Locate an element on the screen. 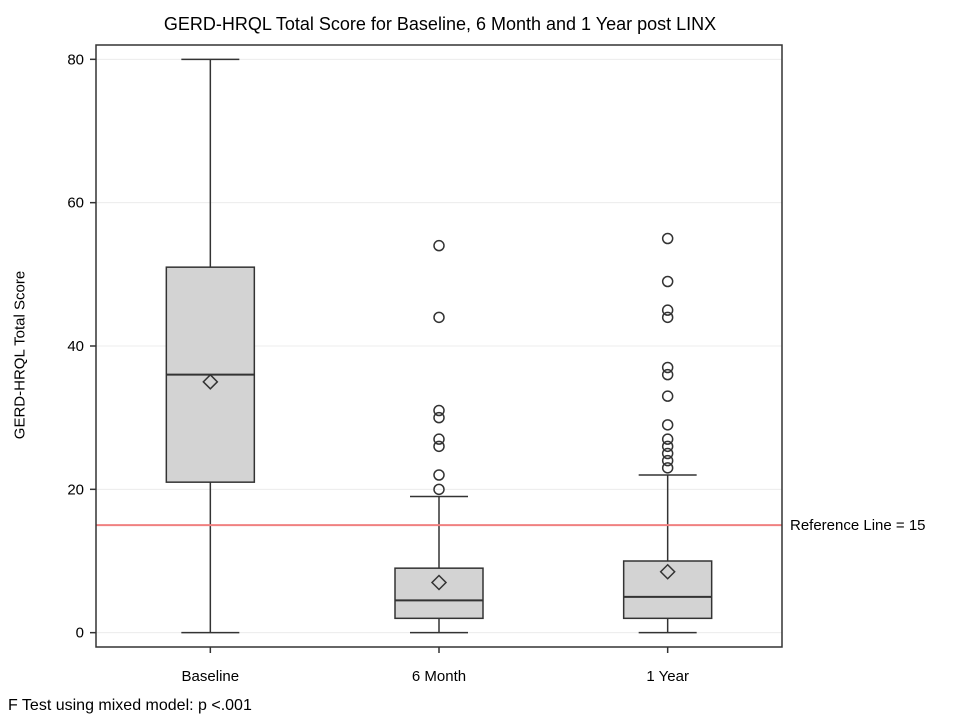  box-group-baseline is located at coordinates (210, 346).